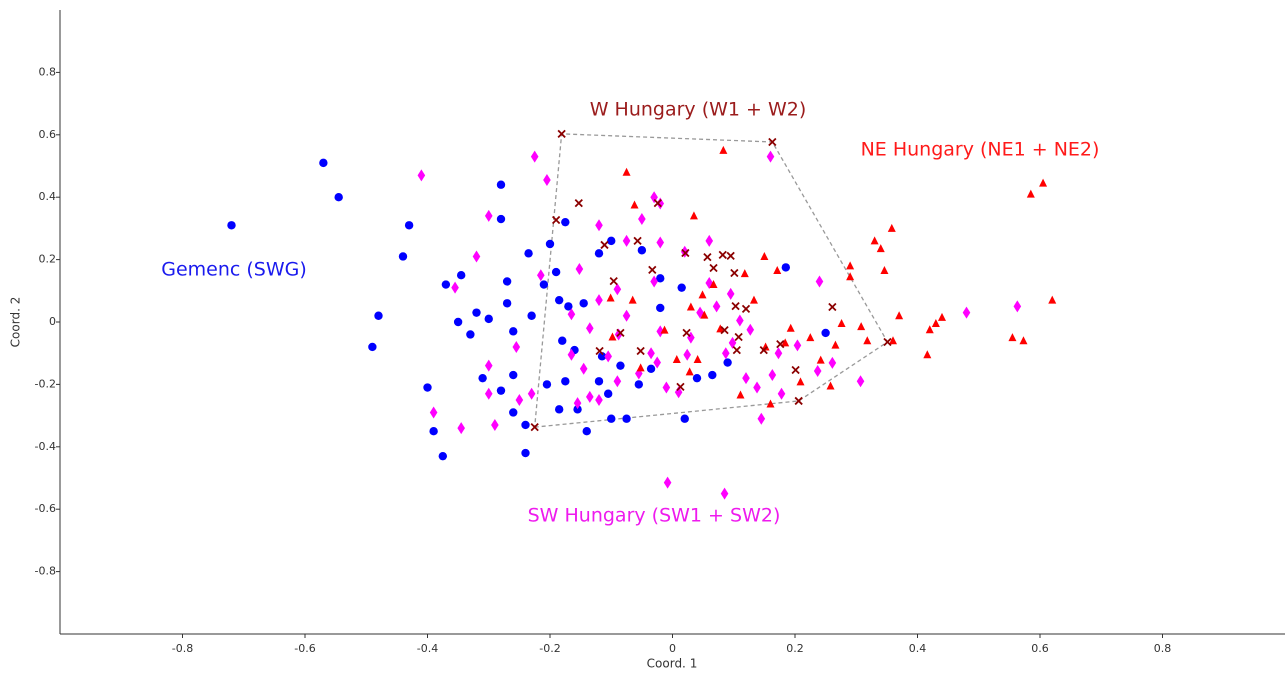 This screenshot has width=1287, height=676. Describe the element at coordinates (45, 446) in the screenshot. I see `y-tick-label: -0.4` at that location.